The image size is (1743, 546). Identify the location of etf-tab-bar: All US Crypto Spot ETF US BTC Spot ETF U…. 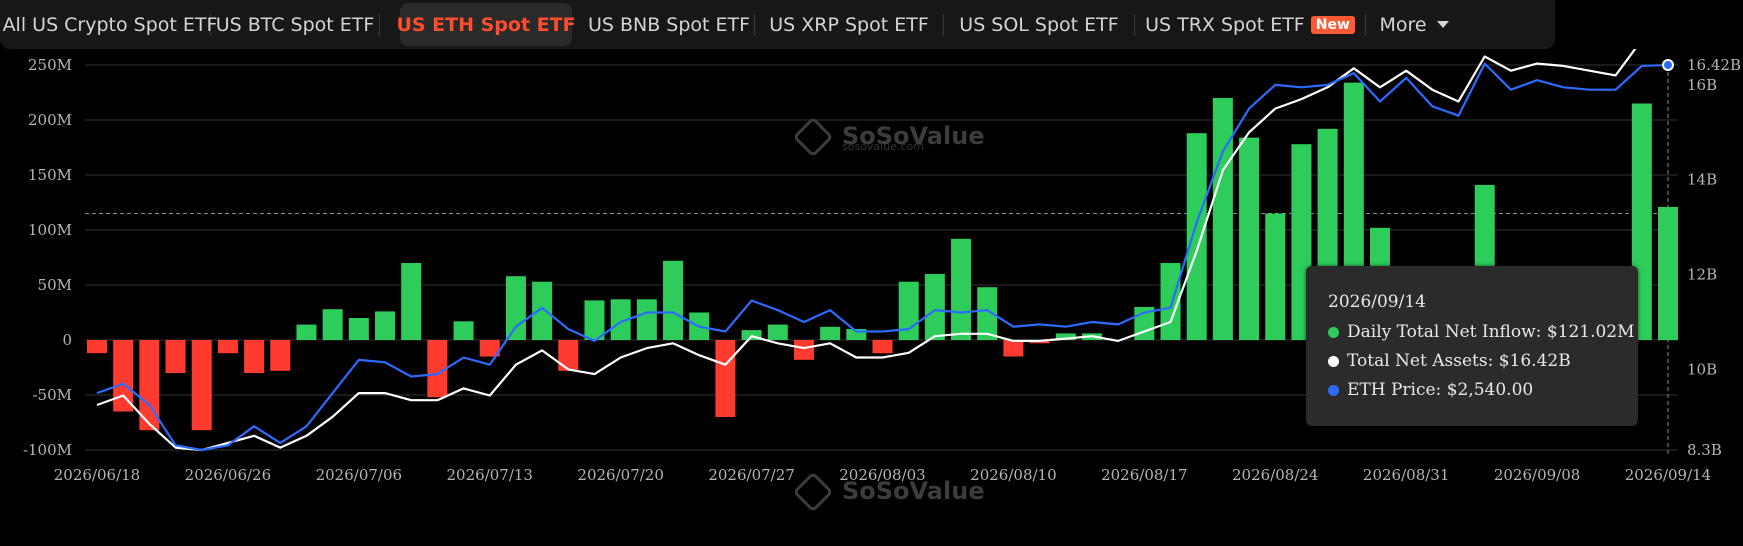
(777, 24).